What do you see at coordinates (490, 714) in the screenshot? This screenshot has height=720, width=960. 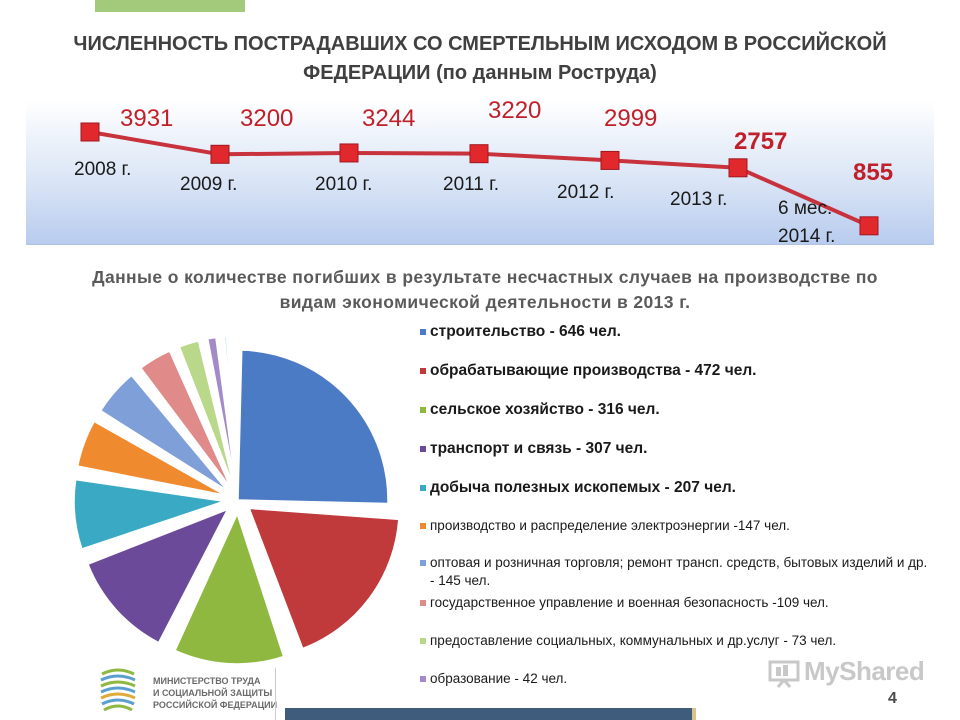 I see `footer-bar` at bounding box center [490, 714].